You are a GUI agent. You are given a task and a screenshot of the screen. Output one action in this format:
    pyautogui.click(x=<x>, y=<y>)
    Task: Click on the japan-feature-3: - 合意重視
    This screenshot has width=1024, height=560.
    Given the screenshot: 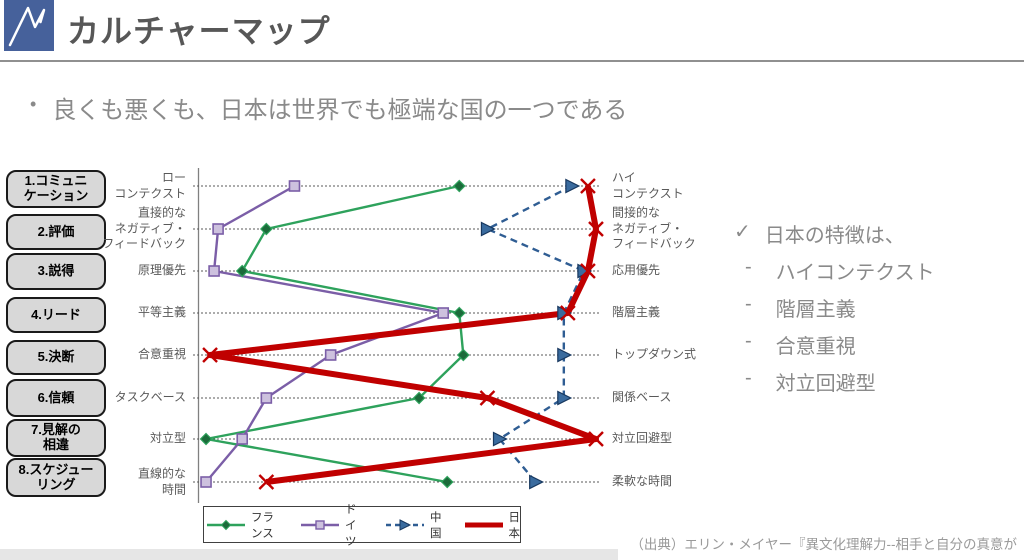 What is the action you would take?
    pyautogui.click(x=800, y=344)
    